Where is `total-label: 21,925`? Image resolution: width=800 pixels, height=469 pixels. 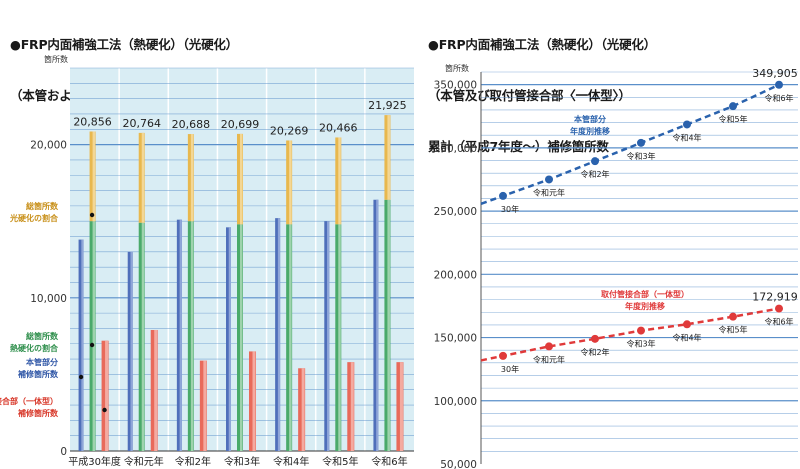 total-label: 21,925 is located at coordinates (387, 105).